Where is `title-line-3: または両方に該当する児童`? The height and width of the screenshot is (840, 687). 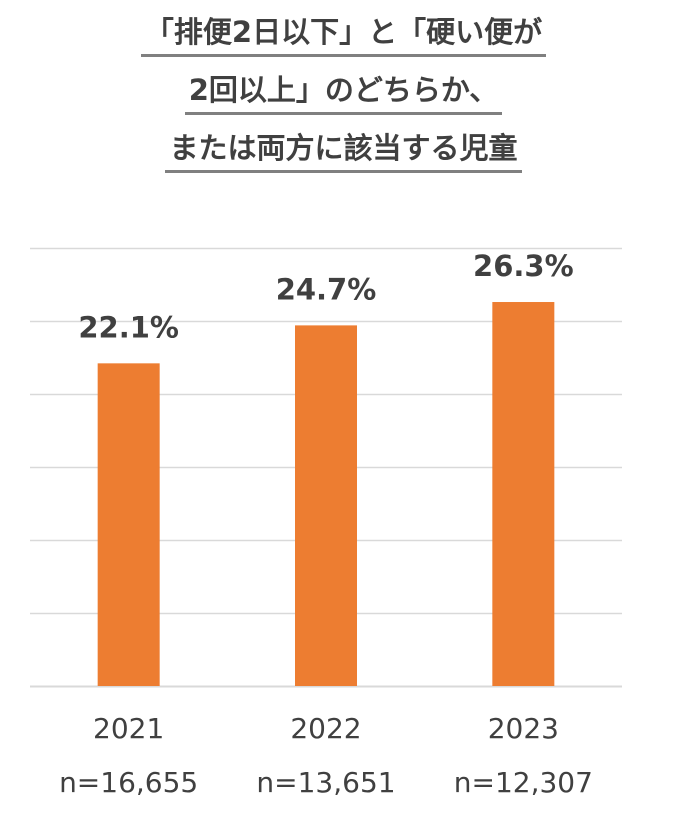 title-line-3: または両方に該当する児童 is located at coordinates (343, 150).